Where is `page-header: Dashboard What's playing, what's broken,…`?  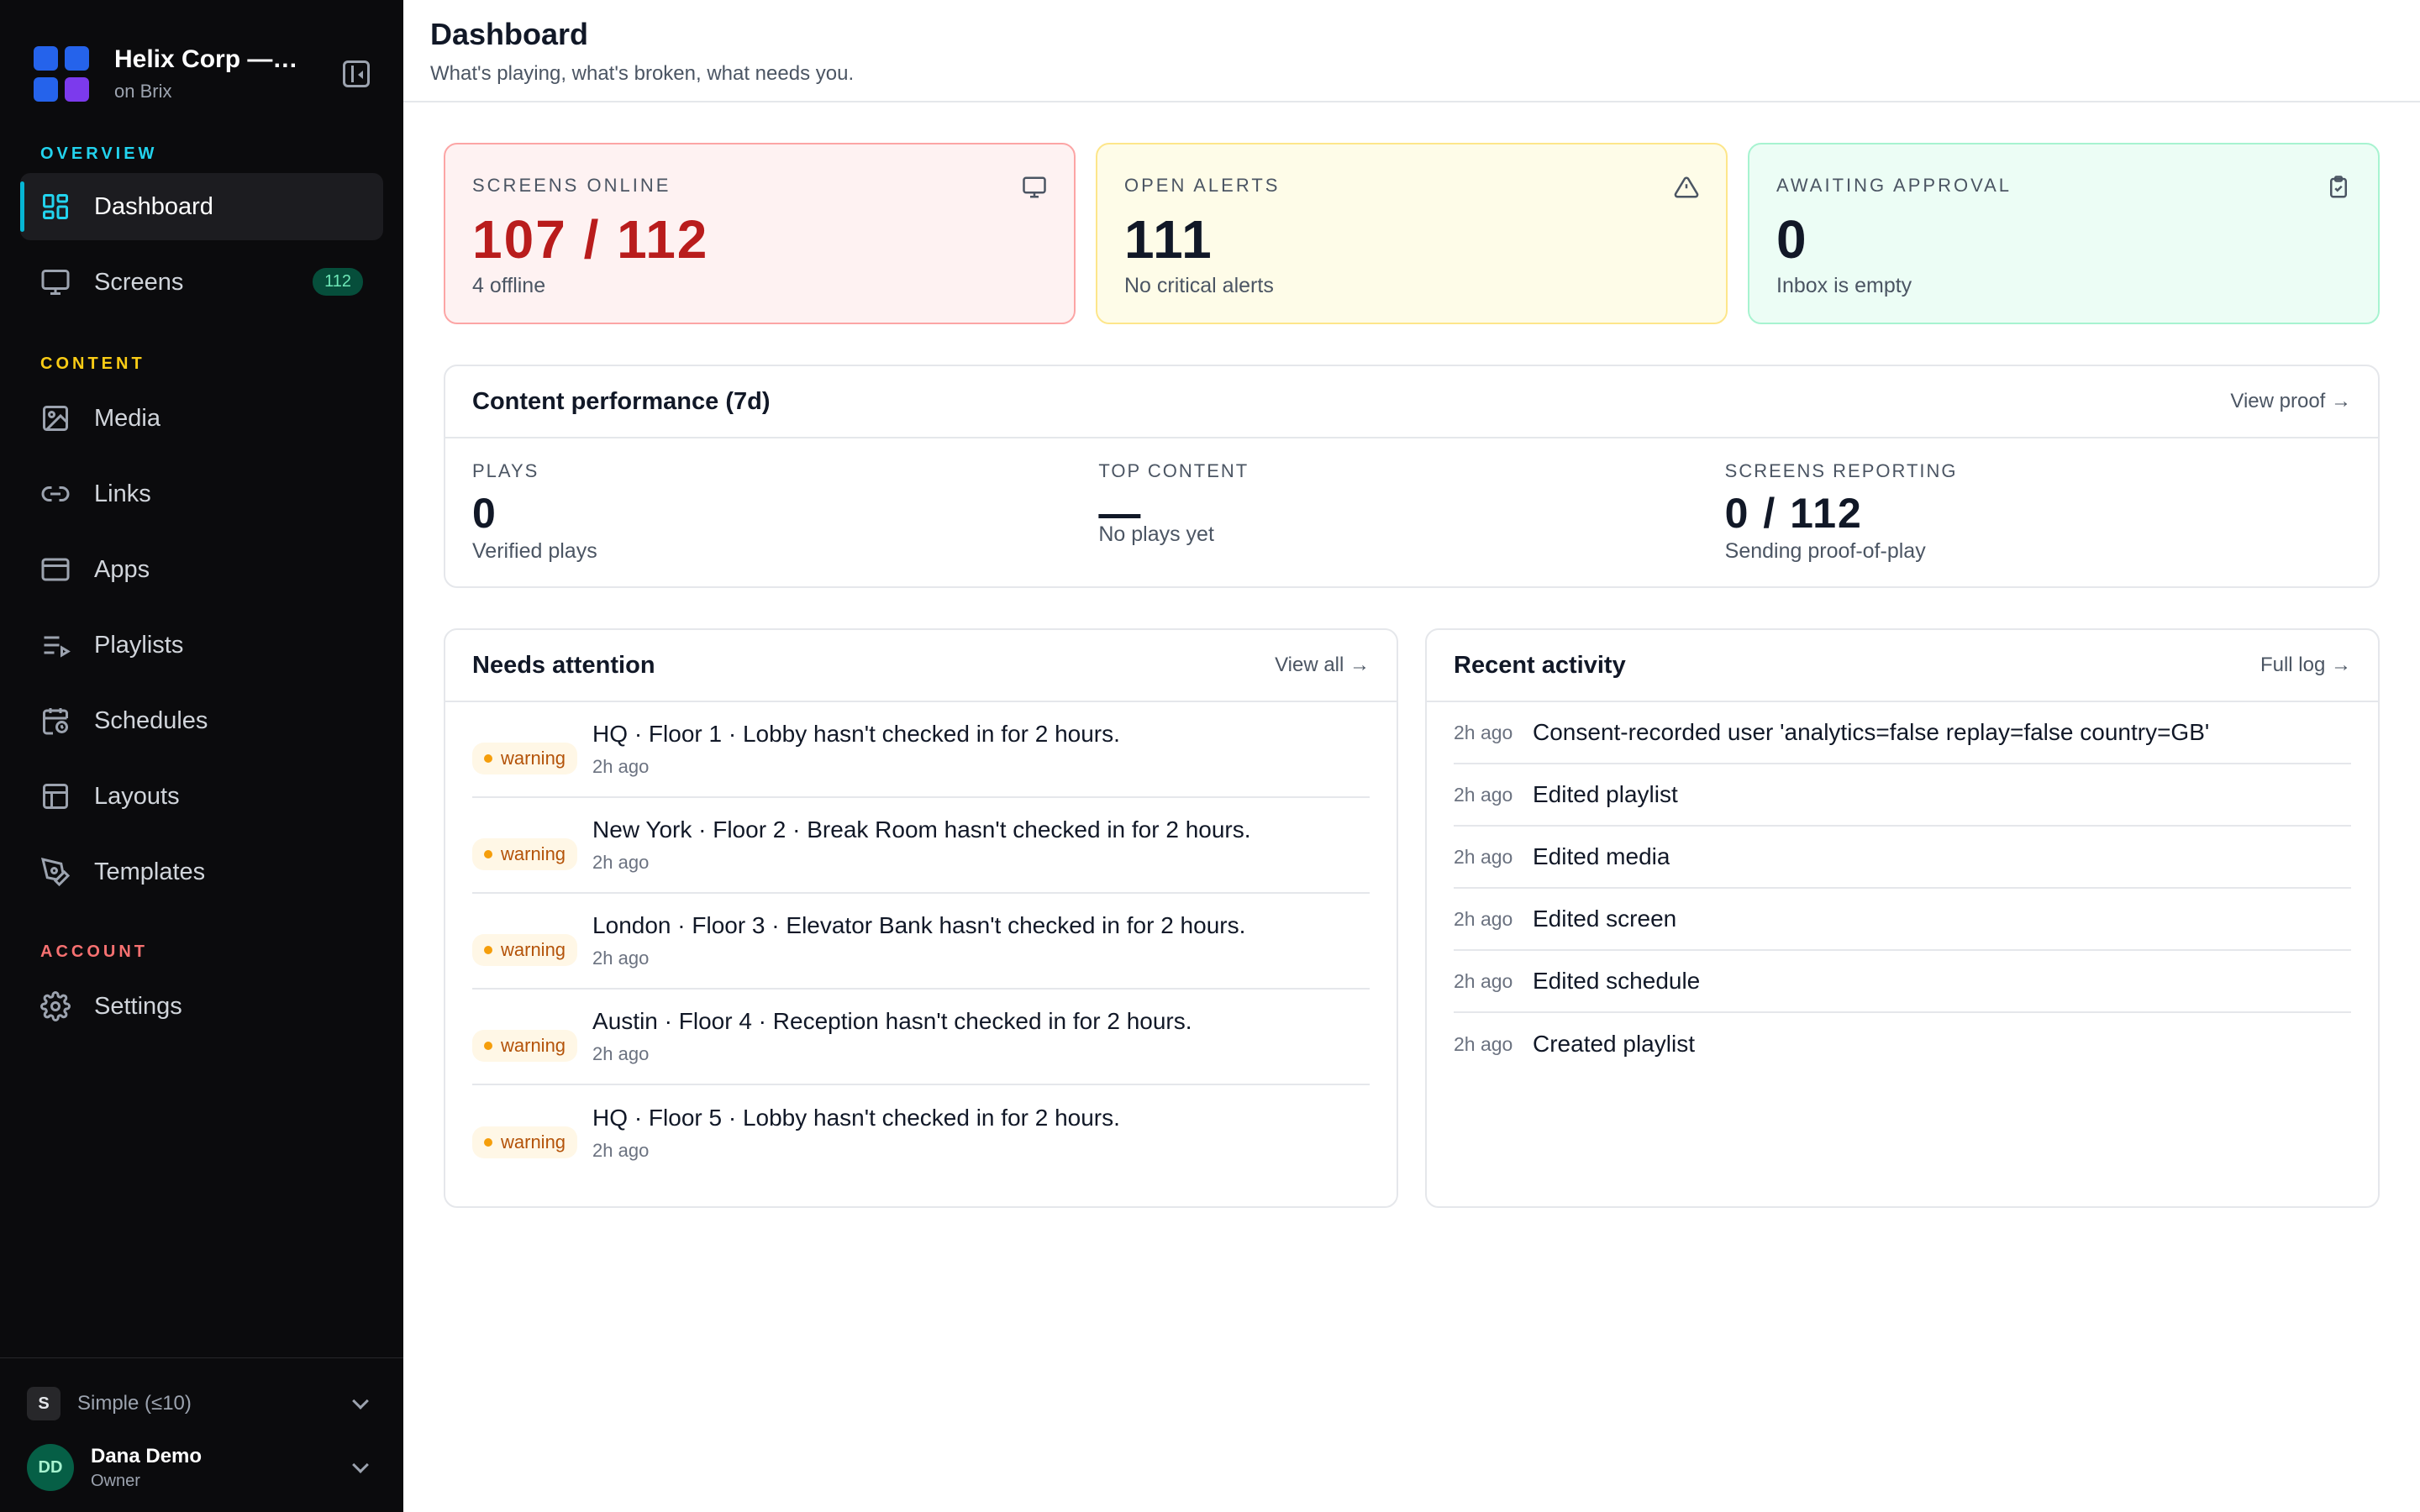
page-header: Dashboard What's playing, what's broken,… is located at coordinates (1411, 51).